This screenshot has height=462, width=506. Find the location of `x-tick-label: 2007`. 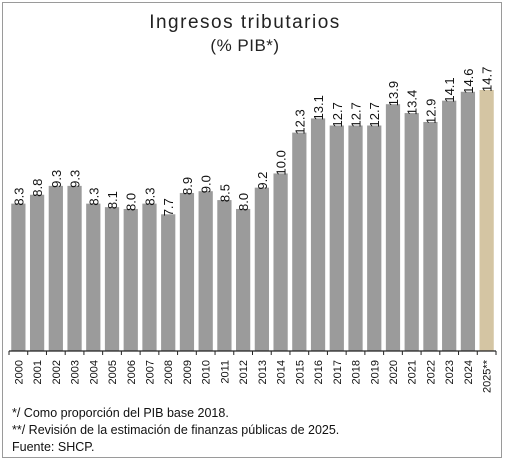

x-tick-label: 2007 is located at coordinates (150, 372).